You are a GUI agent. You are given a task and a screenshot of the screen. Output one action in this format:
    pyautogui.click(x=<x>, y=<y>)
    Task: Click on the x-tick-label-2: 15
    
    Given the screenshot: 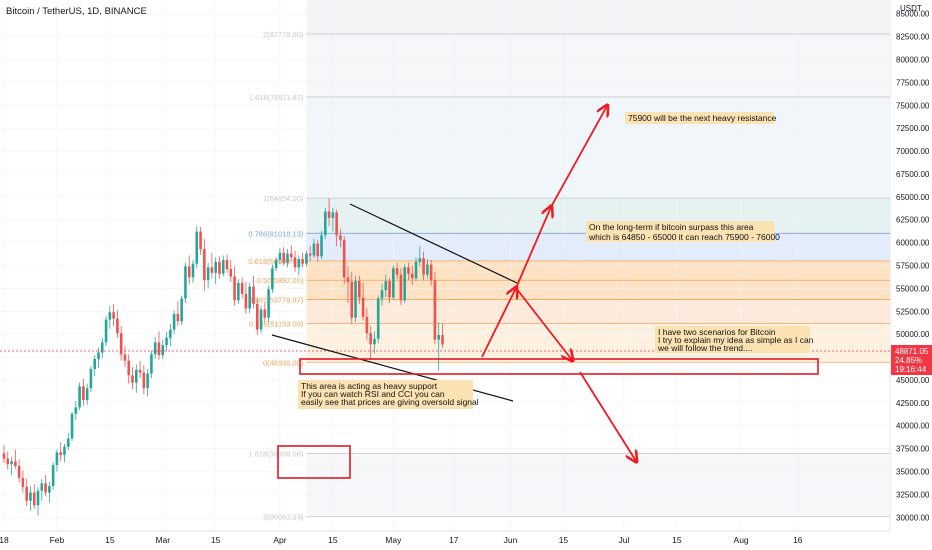 What is the action you would take?
    pyautogui.click(x=110, y=540)
    